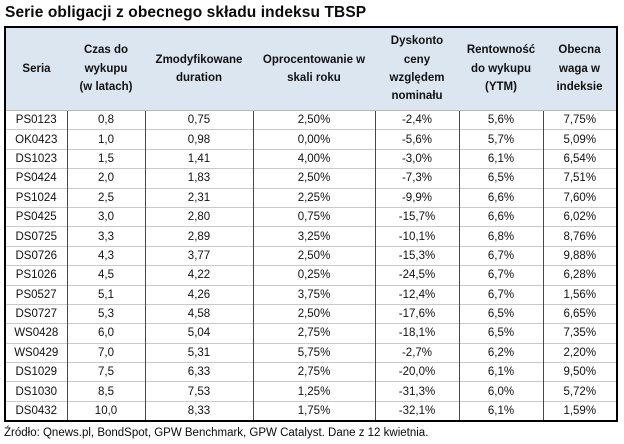 The image size is (624, 444). I want to click on series-cell: DS0432, so click(36, 411).